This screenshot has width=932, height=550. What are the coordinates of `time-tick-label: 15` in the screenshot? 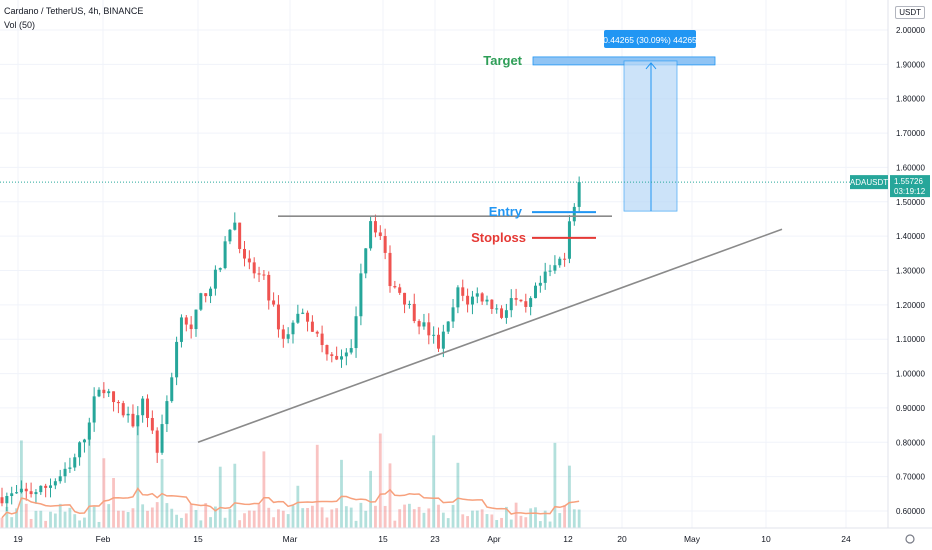 It's located at (198, 539).